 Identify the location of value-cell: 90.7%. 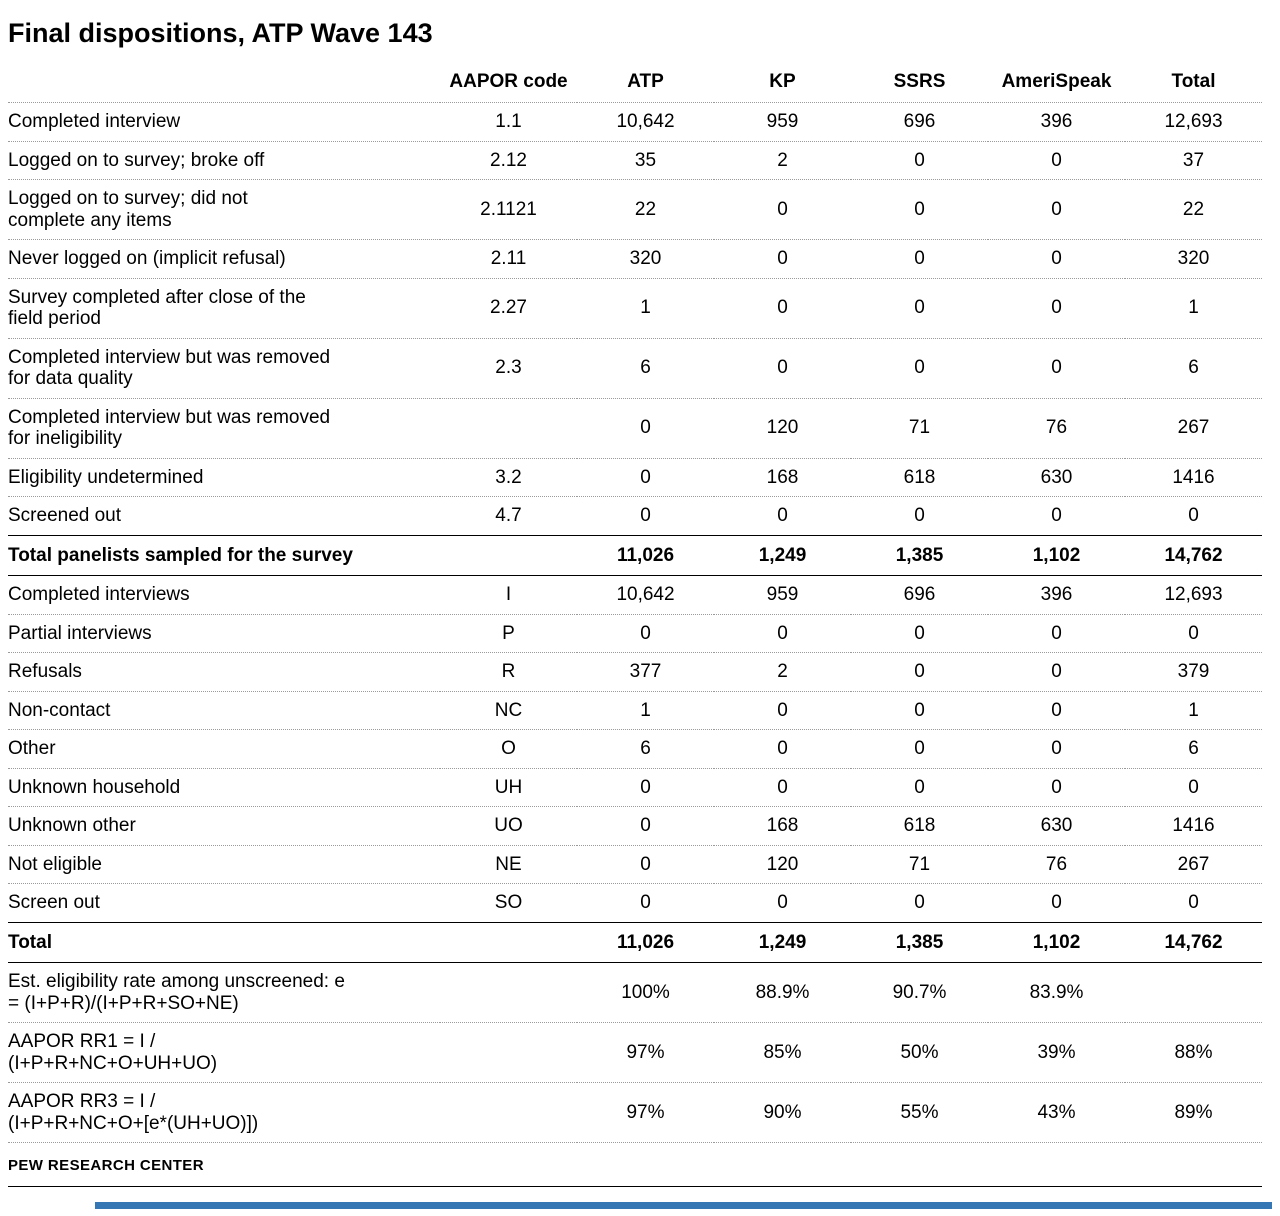
(919, 992).